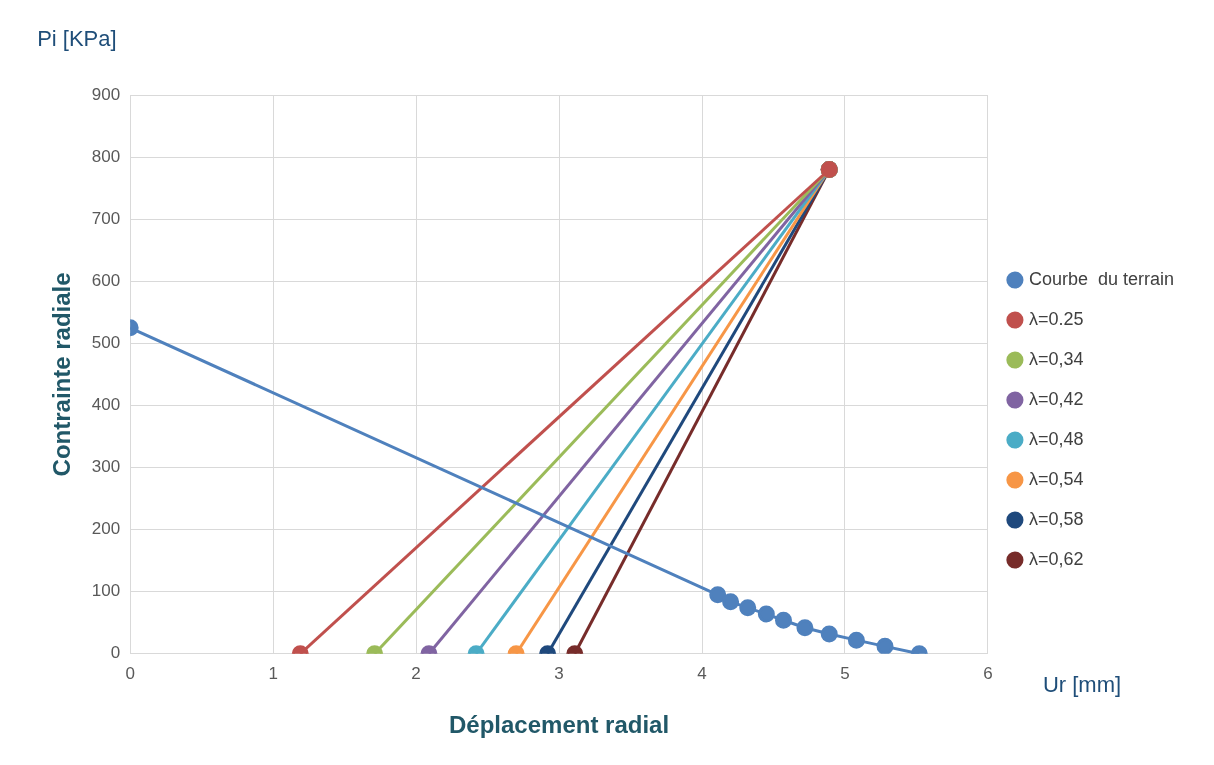 The image size is (1214, 765). Describe the element at coordinates (106, 405) in the screenshot. I see `y-tick-label: 400` at that location.